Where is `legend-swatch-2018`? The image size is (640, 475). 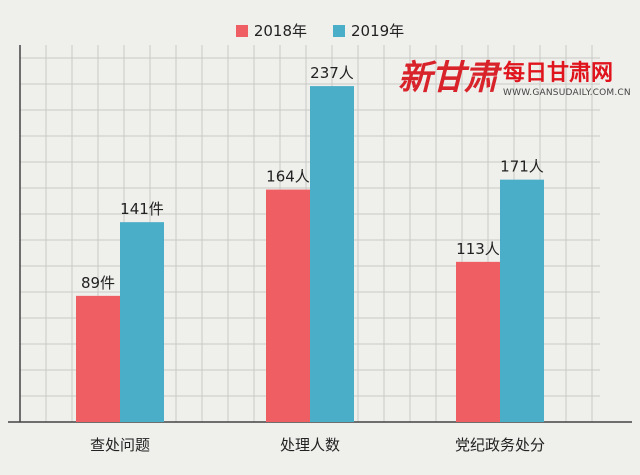
legend-swatch-2018 is located at coordinates (241, 30).